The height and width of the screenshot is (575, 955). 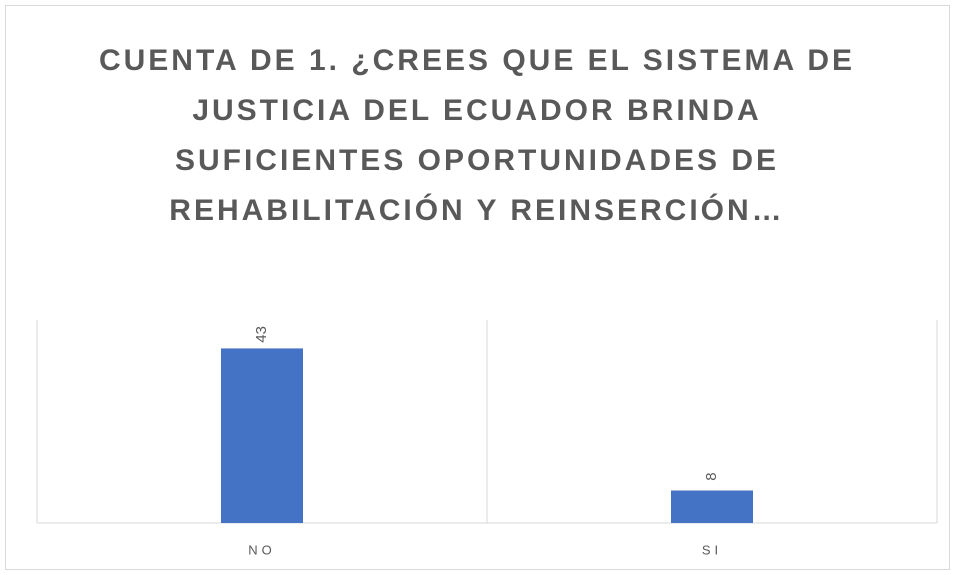 I want to click on data-label: 43, so click(x=261, y=334).